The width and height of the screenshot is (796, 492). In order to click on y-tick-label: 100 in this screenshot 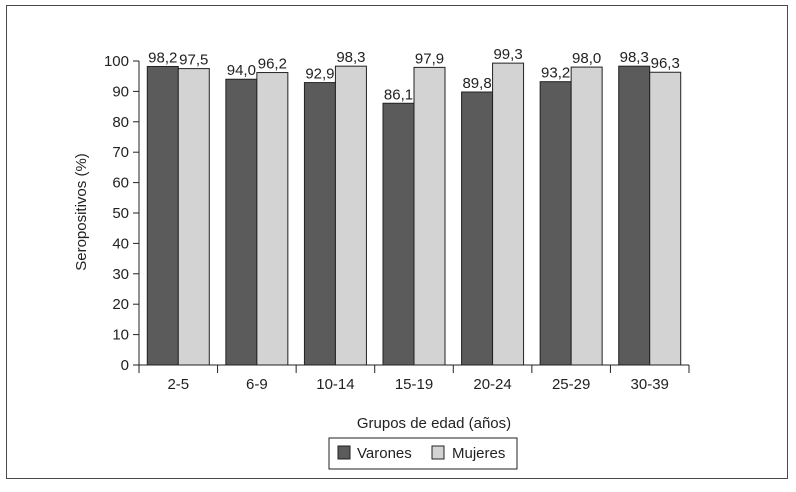, I will do `click(116, 61)`.